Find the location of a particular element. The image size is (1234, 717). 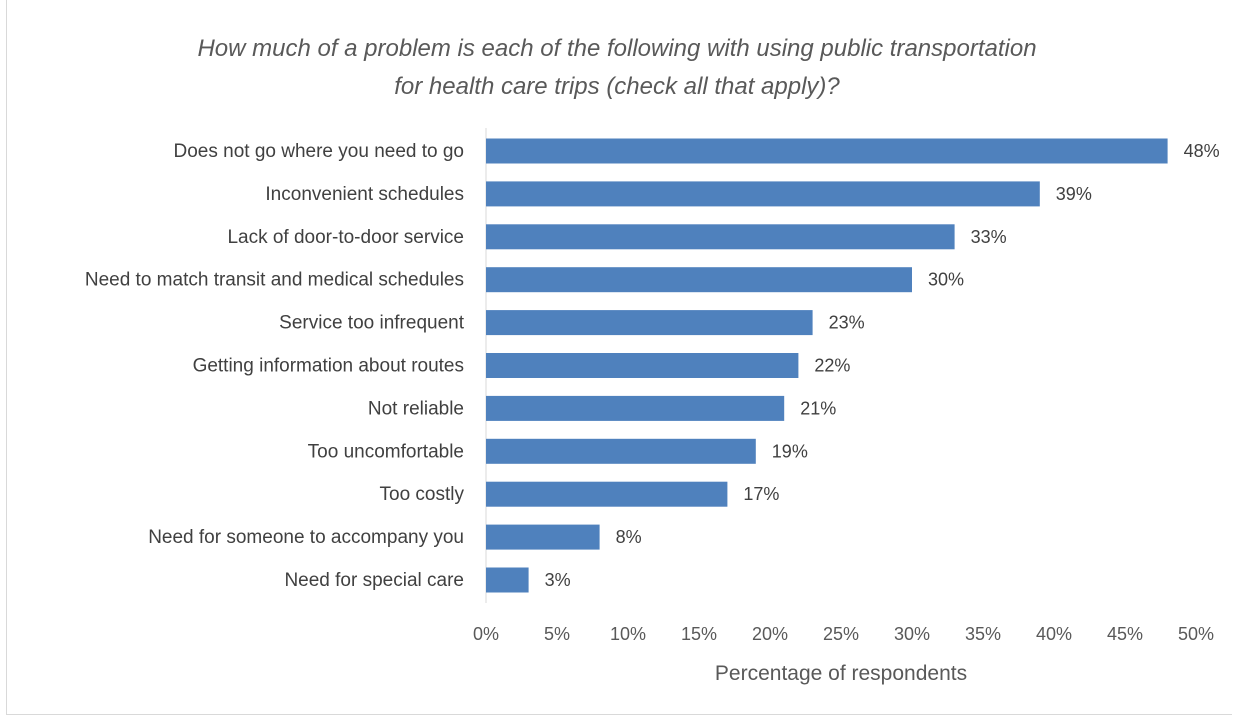

category-label: Inconvenient schedules is located at coordinates (364, 194).